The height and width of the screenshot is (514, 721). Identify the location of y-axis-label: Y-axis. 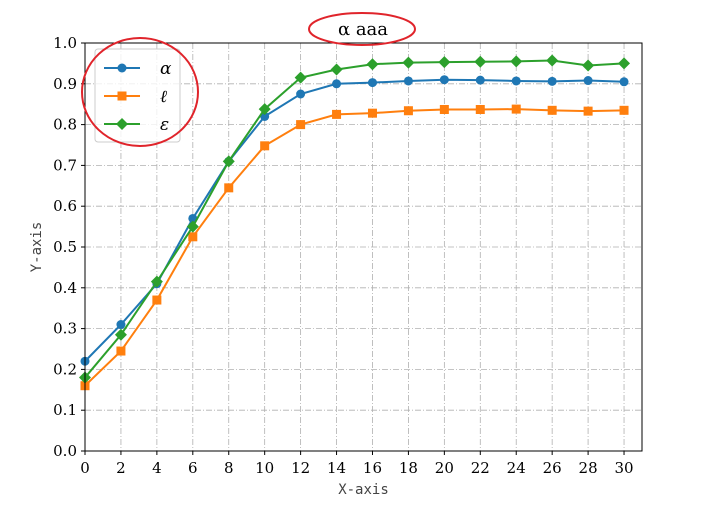
(37, 247).